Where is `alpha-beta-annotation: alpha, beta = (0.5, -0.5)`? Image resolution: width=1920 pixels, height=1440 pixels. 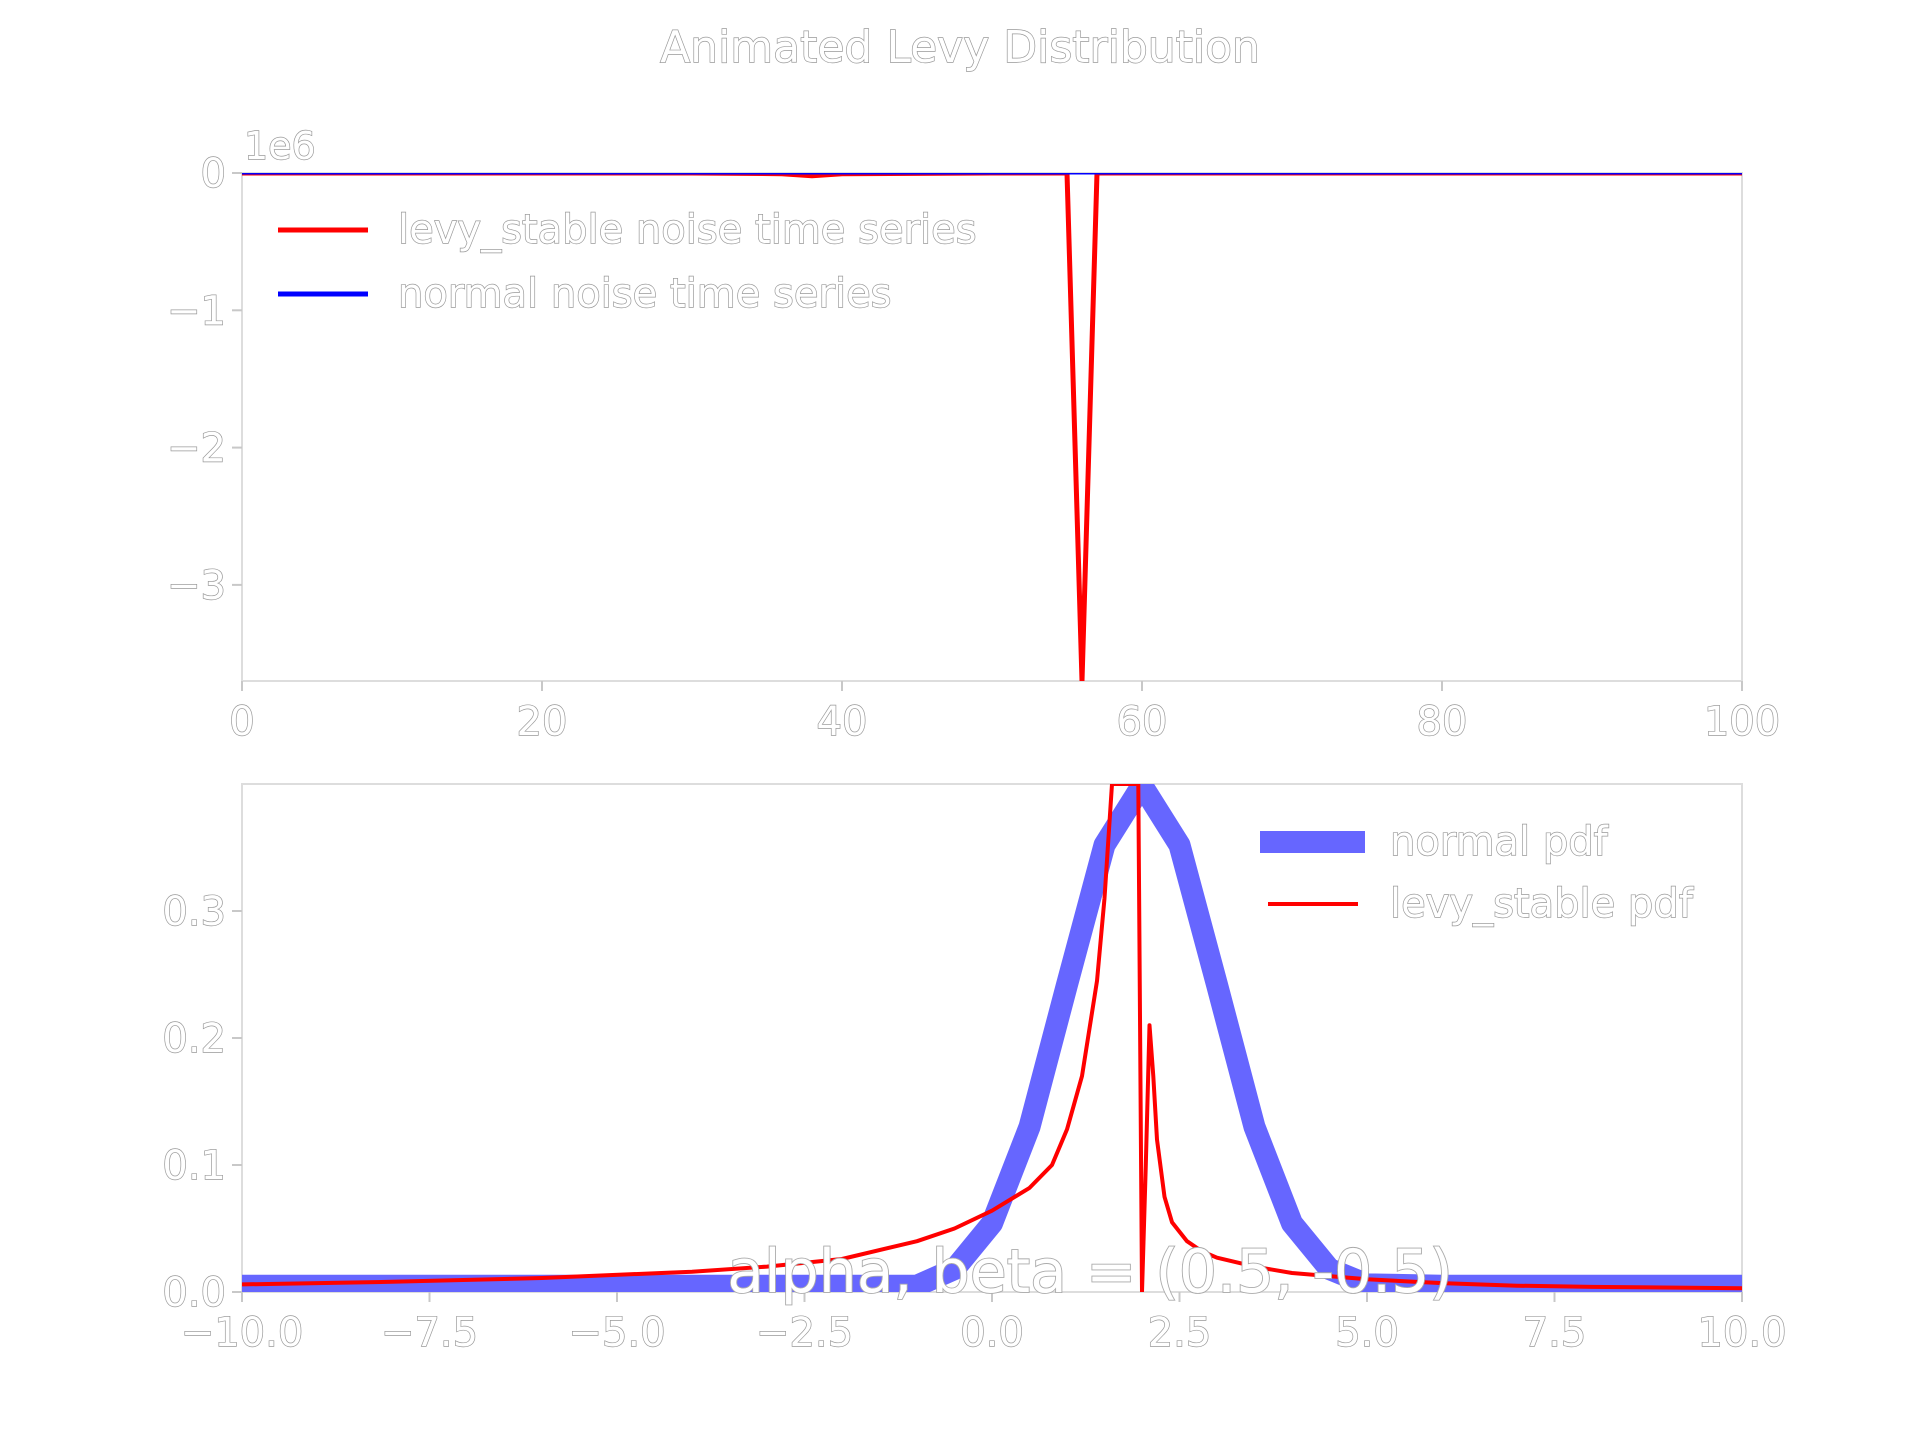 alpha-beta-annotation: alpha, beta = (0.5, -0.5) is located at coordinates (1090, 1272).